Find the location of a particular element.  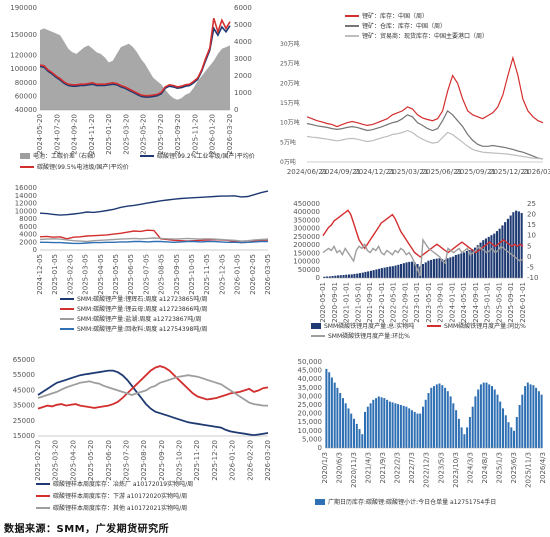

c3-xtick-0: 2024-12-05 is located at coordinates (40, 274).